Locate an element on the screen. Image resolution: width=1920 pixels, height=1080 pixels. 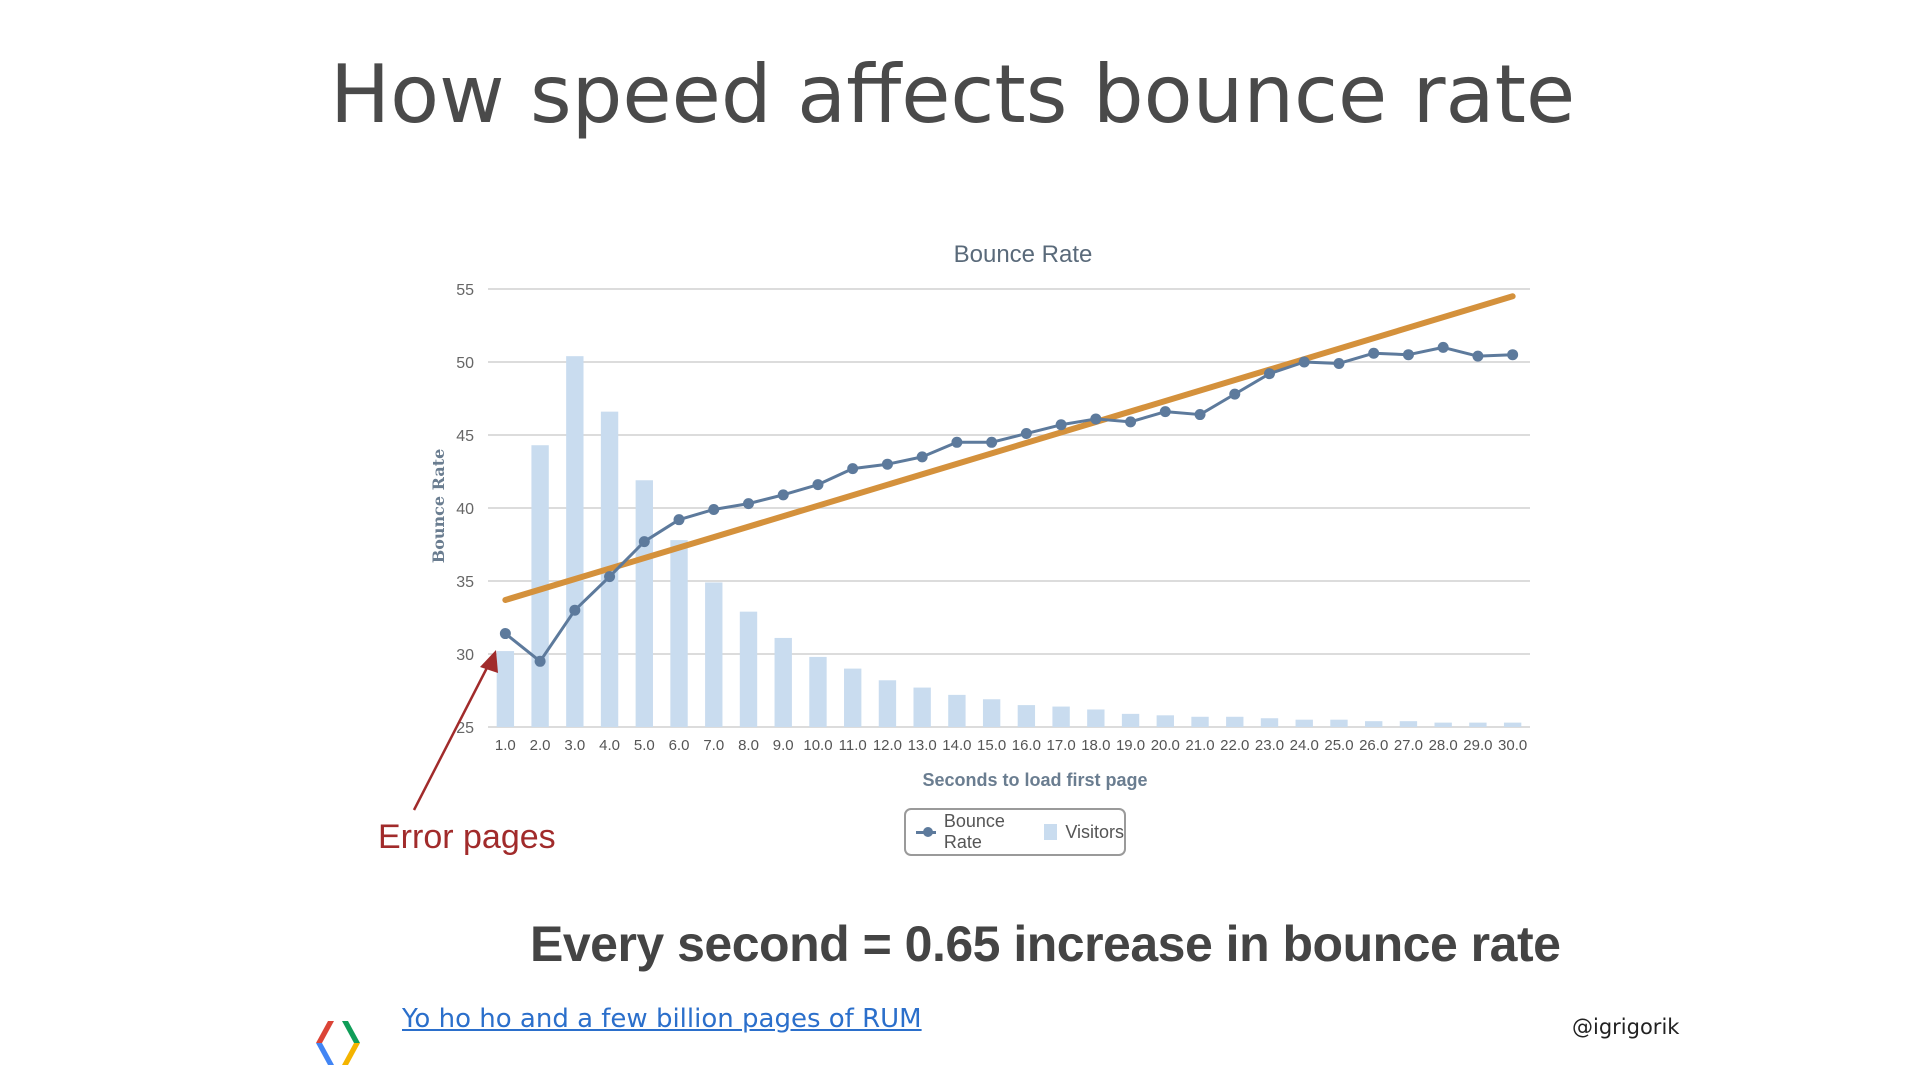
x-tick-label: 30.0 is located at coordinates (1512, 745).